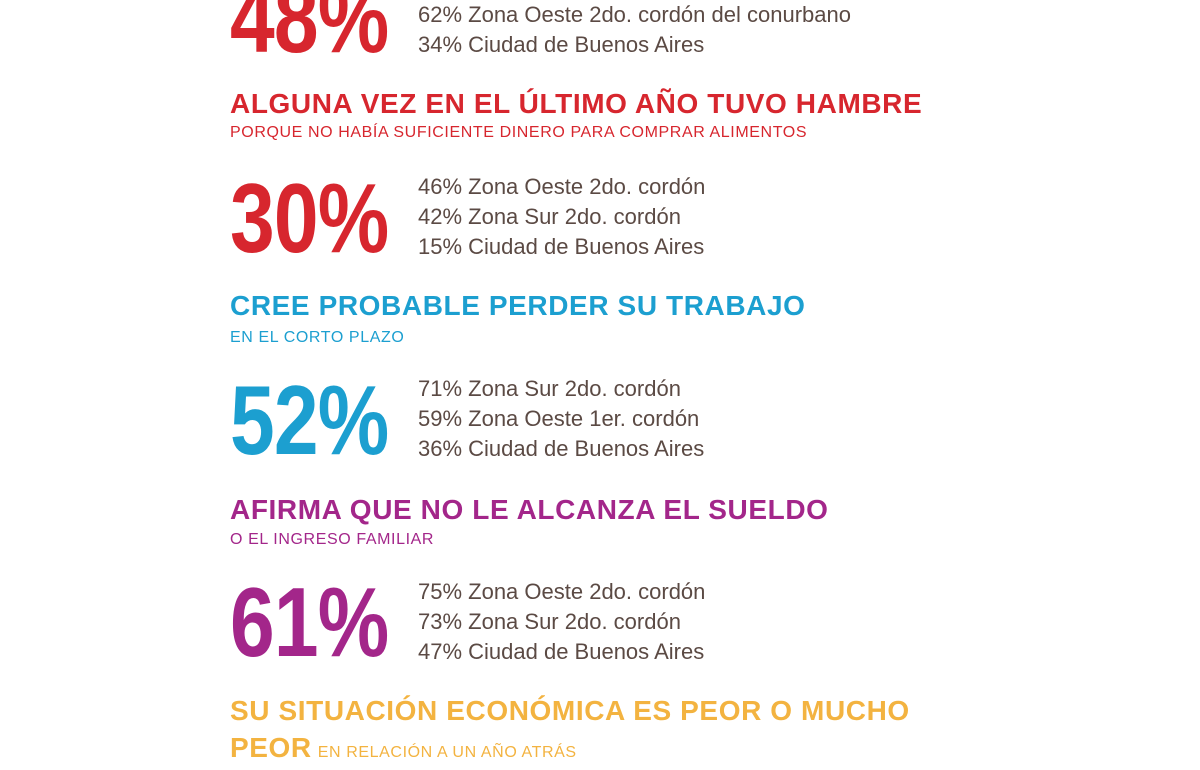  What do you see at coordinates (561, 651) in the screenshot?
I see `stat-detail: 47% Ciudad de Buenos Aires` at bounding box center [561, 651].